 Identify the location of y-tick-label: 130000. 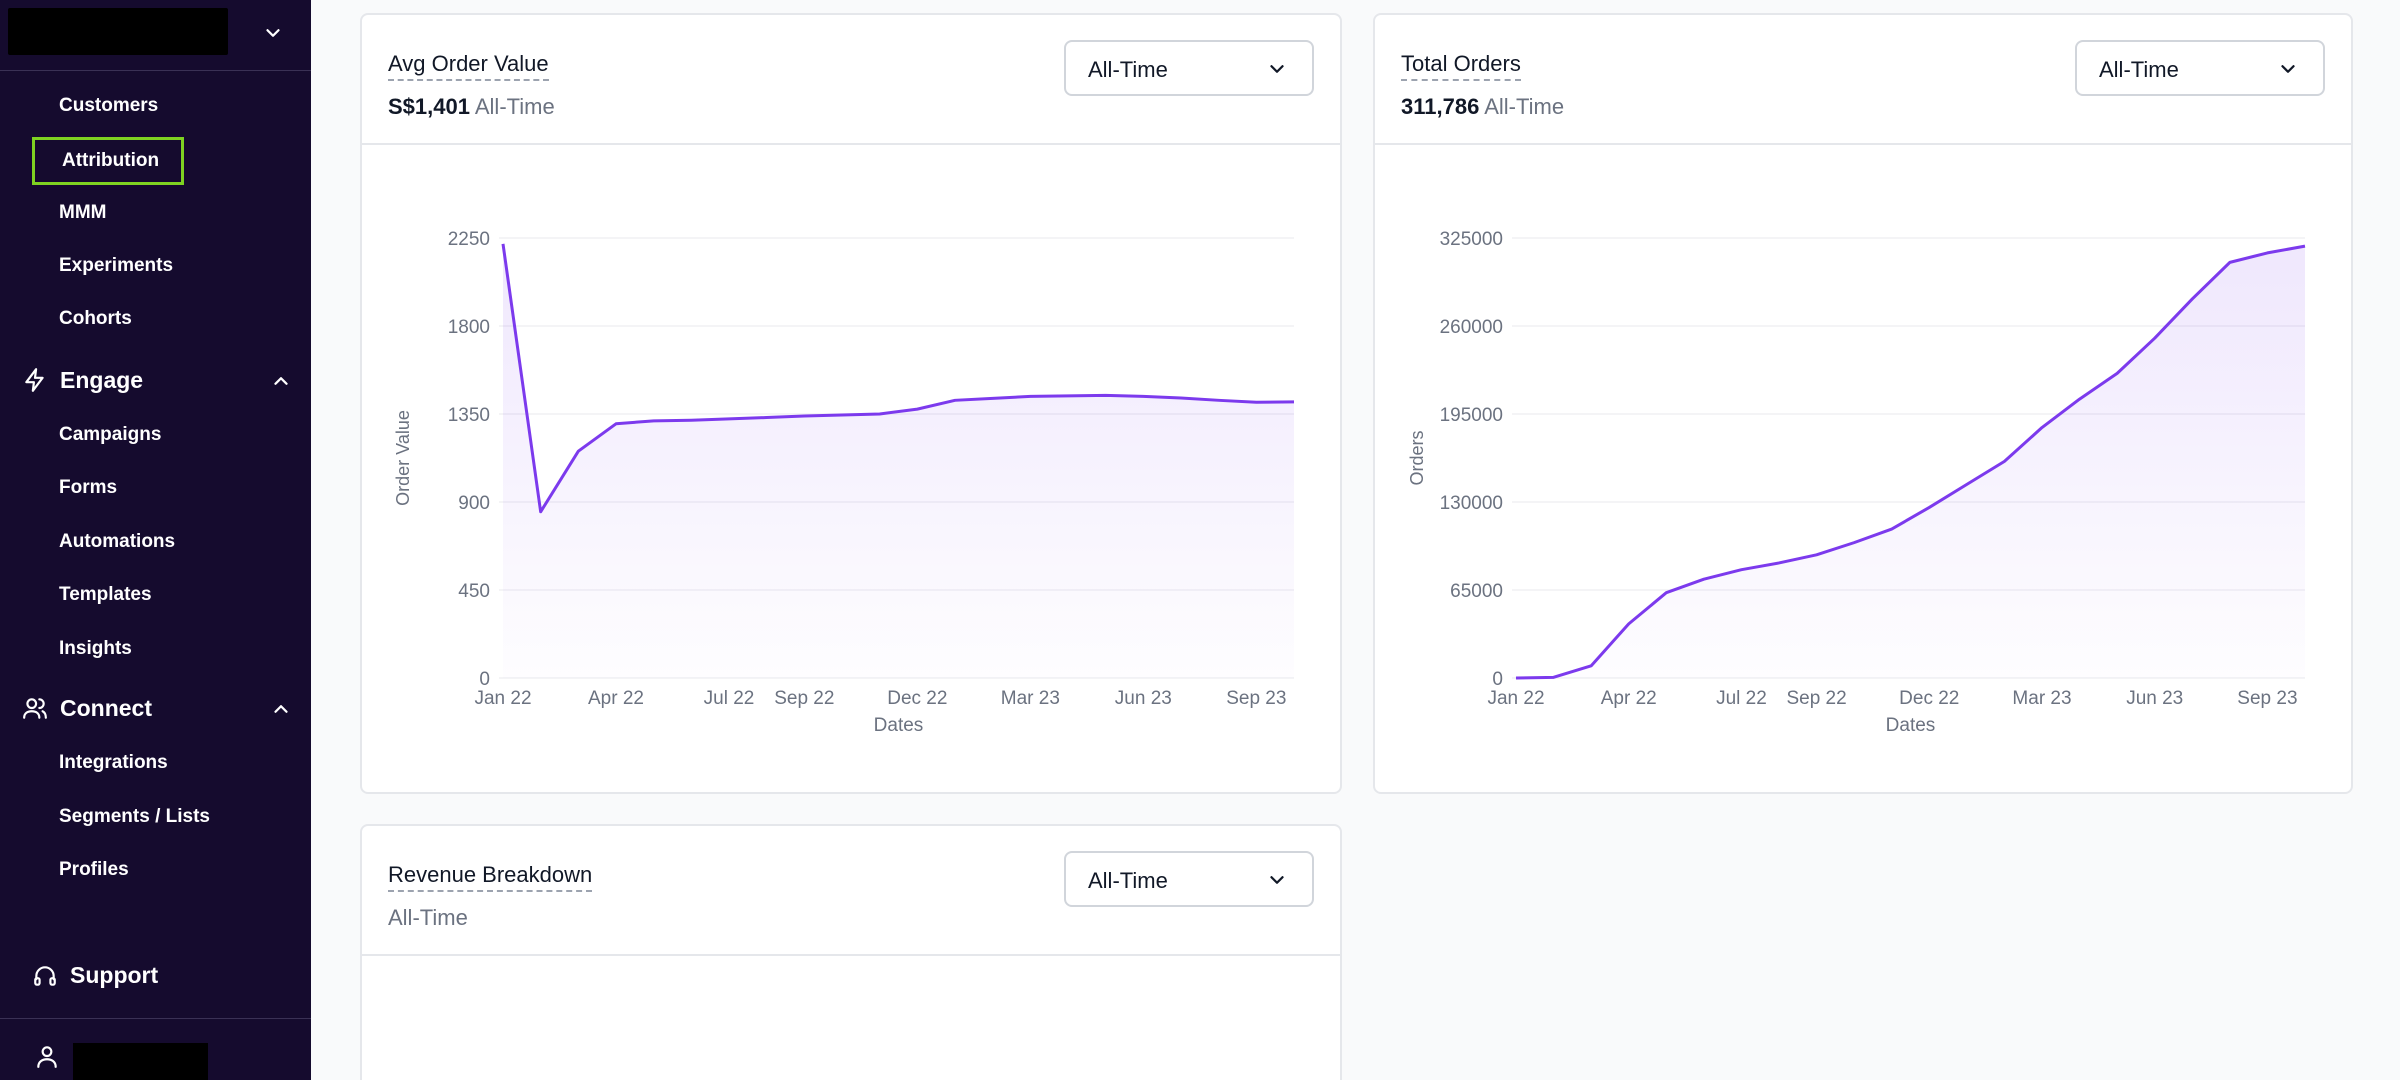
(1471, 503).